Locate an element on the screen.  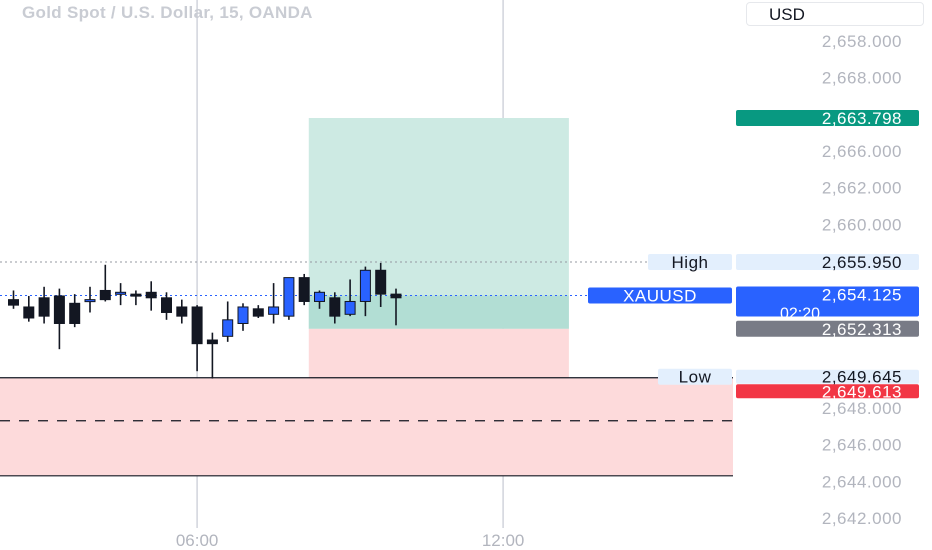
target-price-tag-bg is located at coordinates (827, 118).